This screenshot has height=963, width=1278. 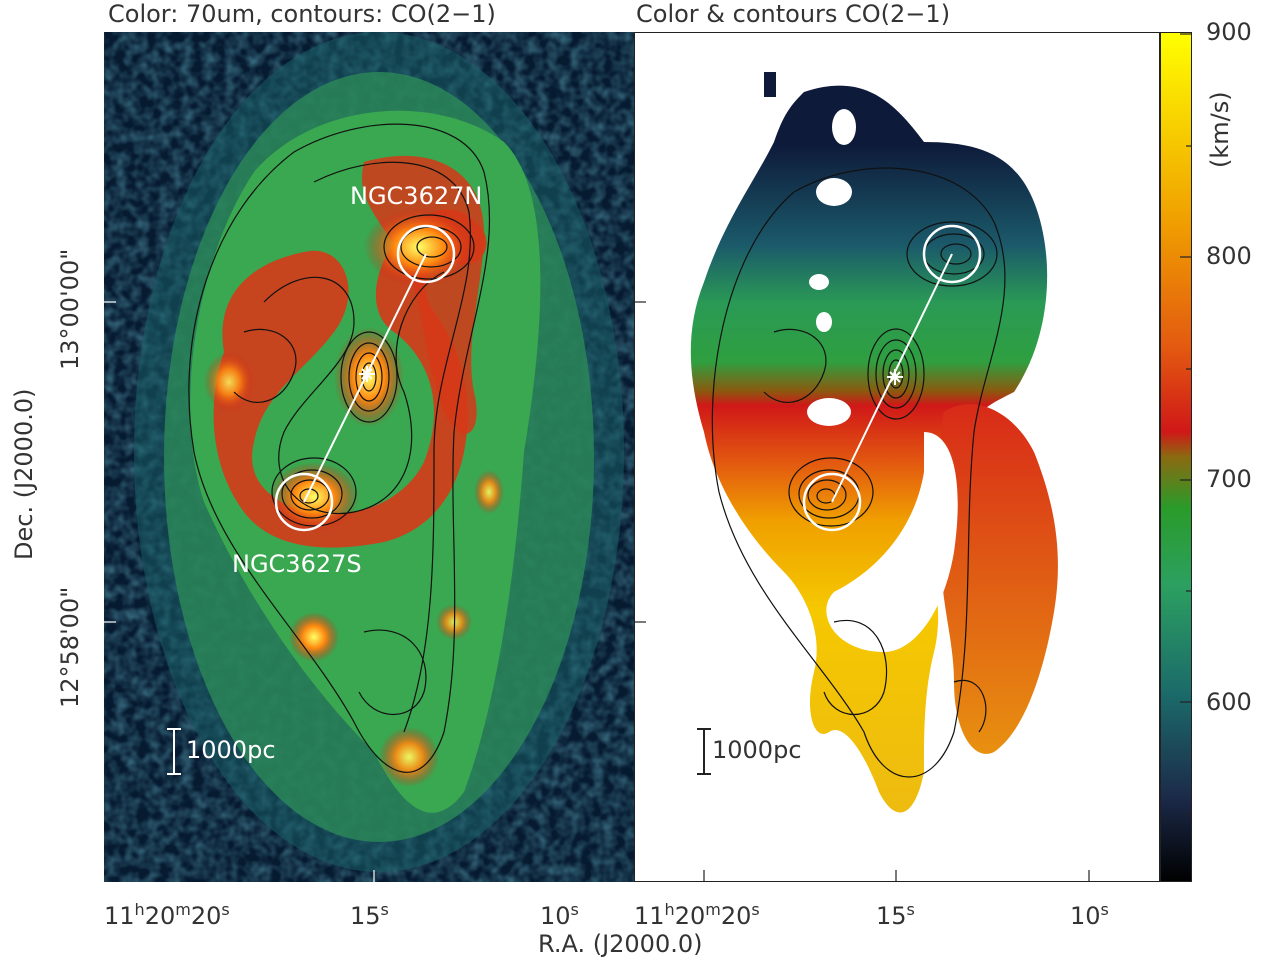 I want to click on label-ngc3627n: NGC3627N, so click(x=416, y=196).